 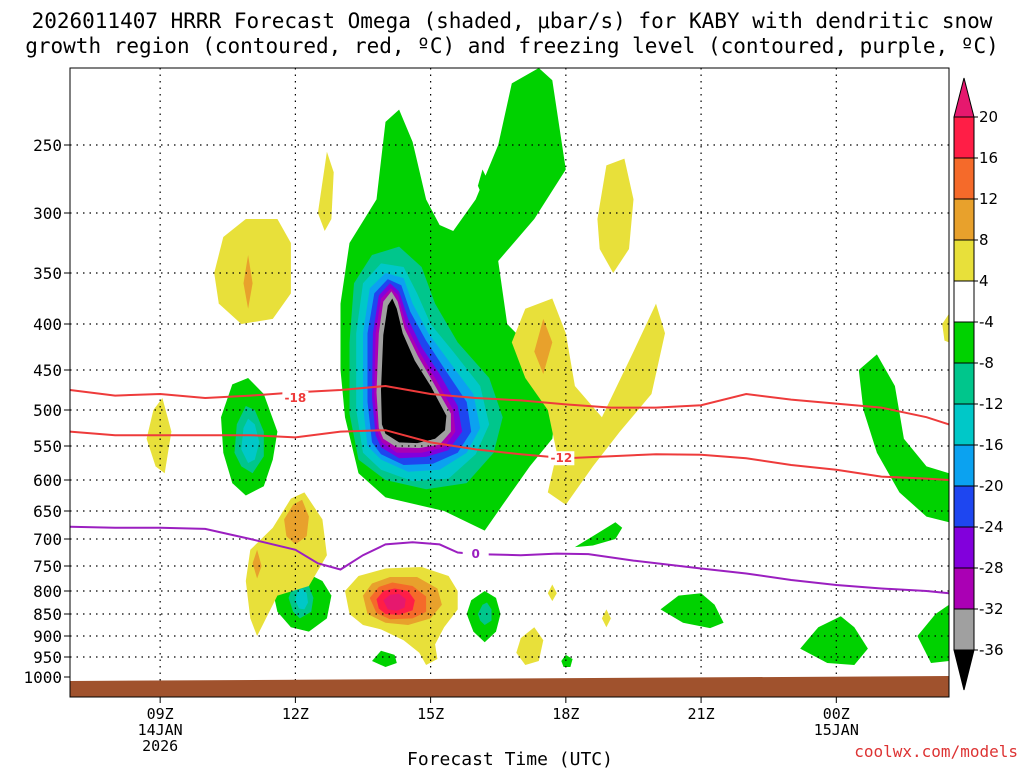 I want to click on x-tick-label-15Z: 15Z, so click(x=430, y=714).